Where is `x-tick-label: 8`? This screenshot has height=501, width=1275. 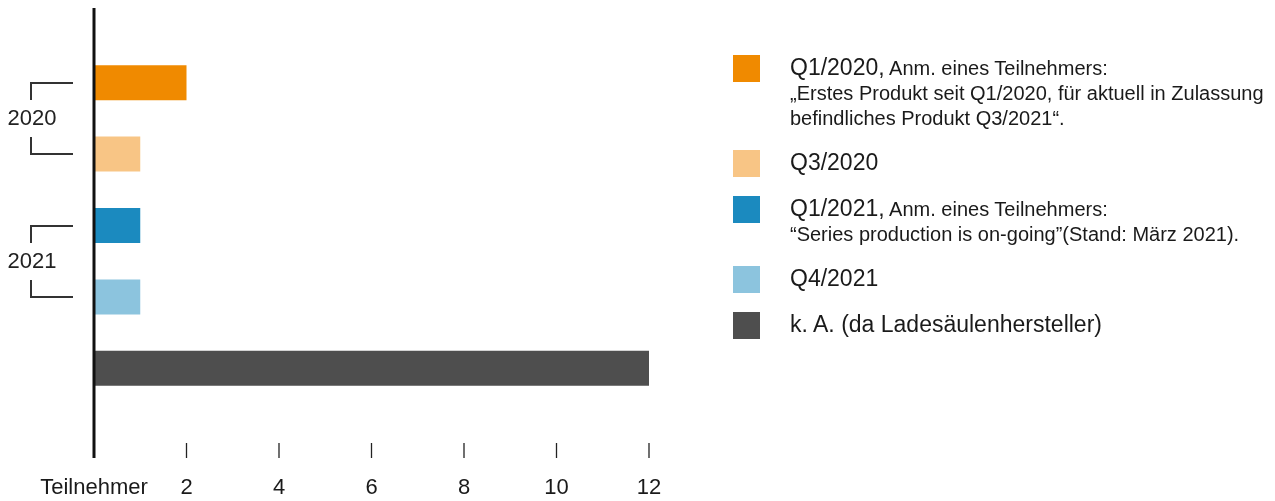
x-tick-label: 8 is located at coordinates (464, 487).